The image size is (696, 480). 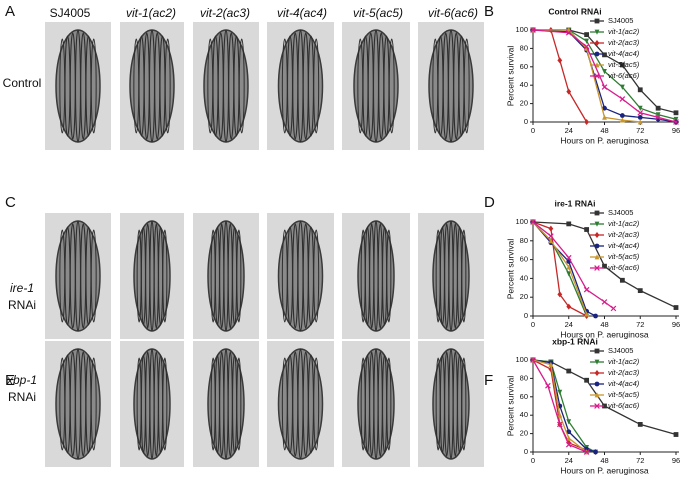 I want to click on x-tick-label: 72, so click(x=640, y=460).